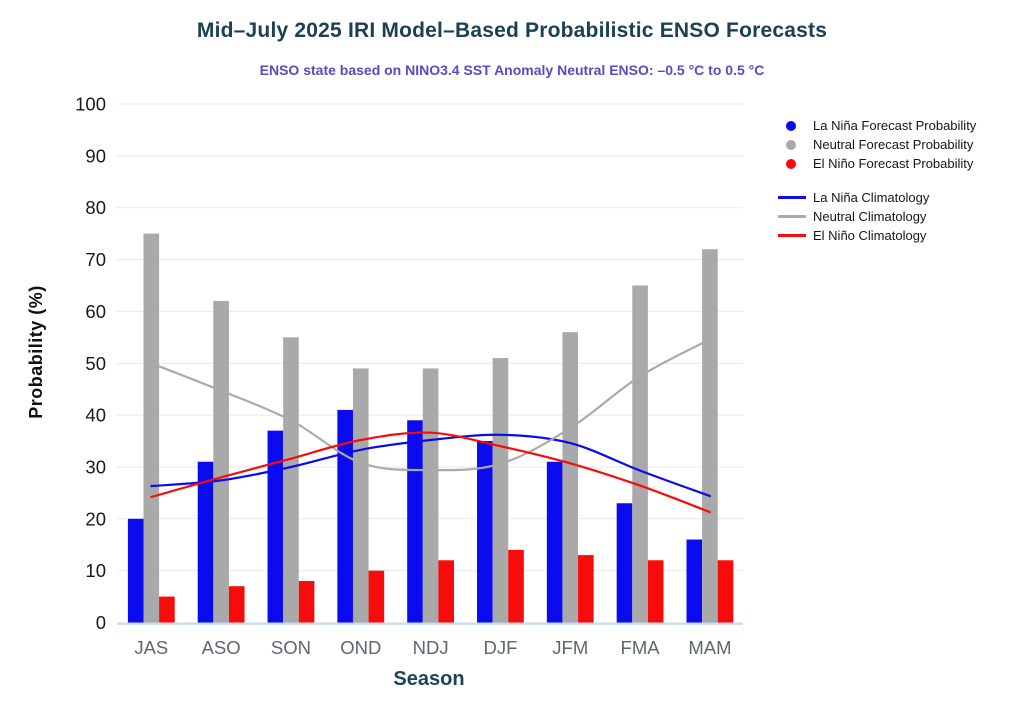 This screenshot has height=720, width=1024. Describe the element at coordinates (95, 311) in the screenshot. I see `y-tick-label-60: 60` at that location.